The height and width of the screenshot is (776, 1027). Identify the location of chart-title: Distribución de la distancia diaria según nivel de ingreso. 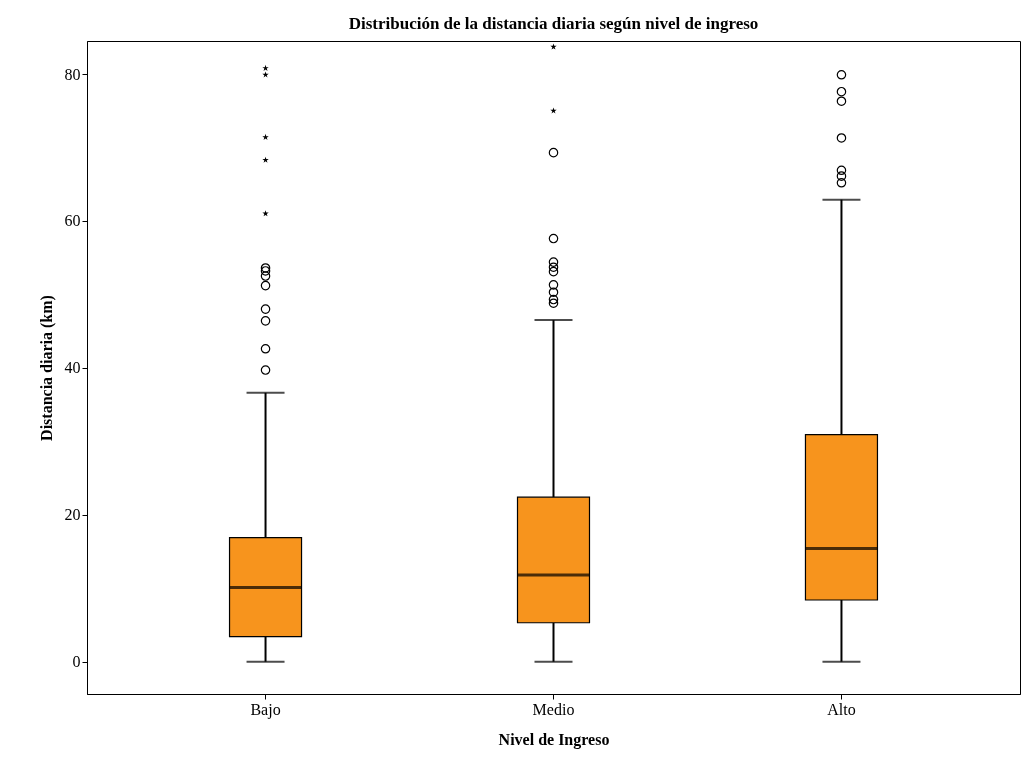
(553, 23).